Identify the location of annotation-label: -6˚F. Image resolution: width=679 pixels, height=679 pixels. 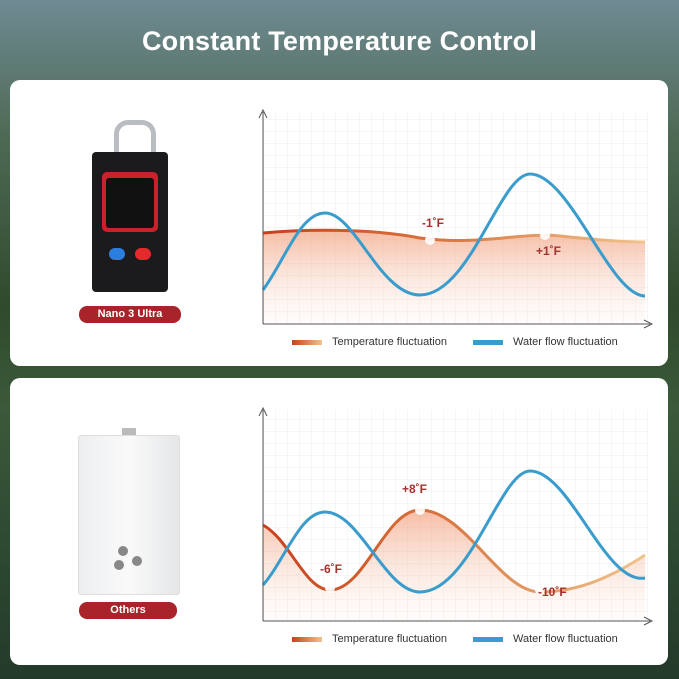
(331, 569).